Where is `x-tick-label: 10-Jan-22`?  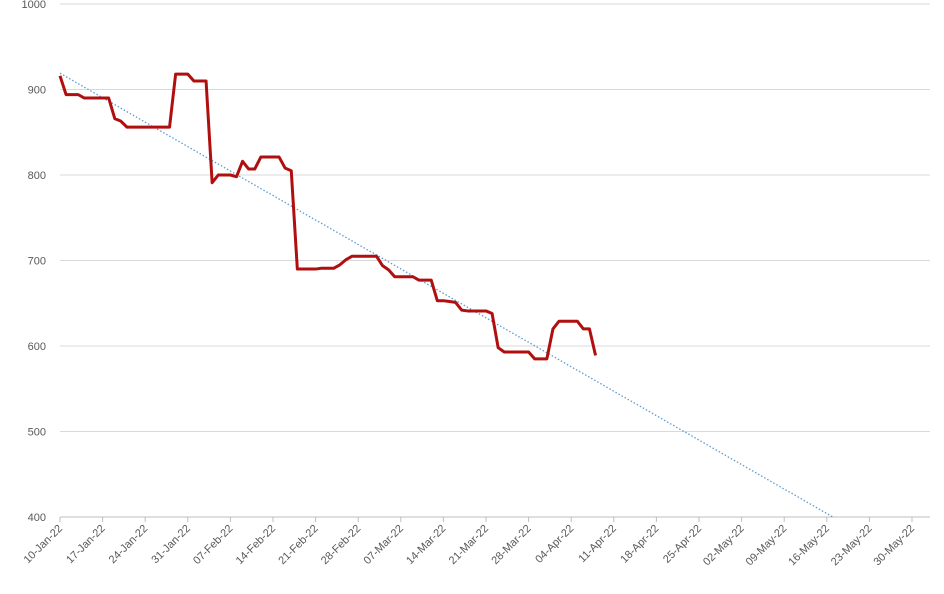
x-tick-label: 10-Jan-22 is located at coordinates (44, 545).